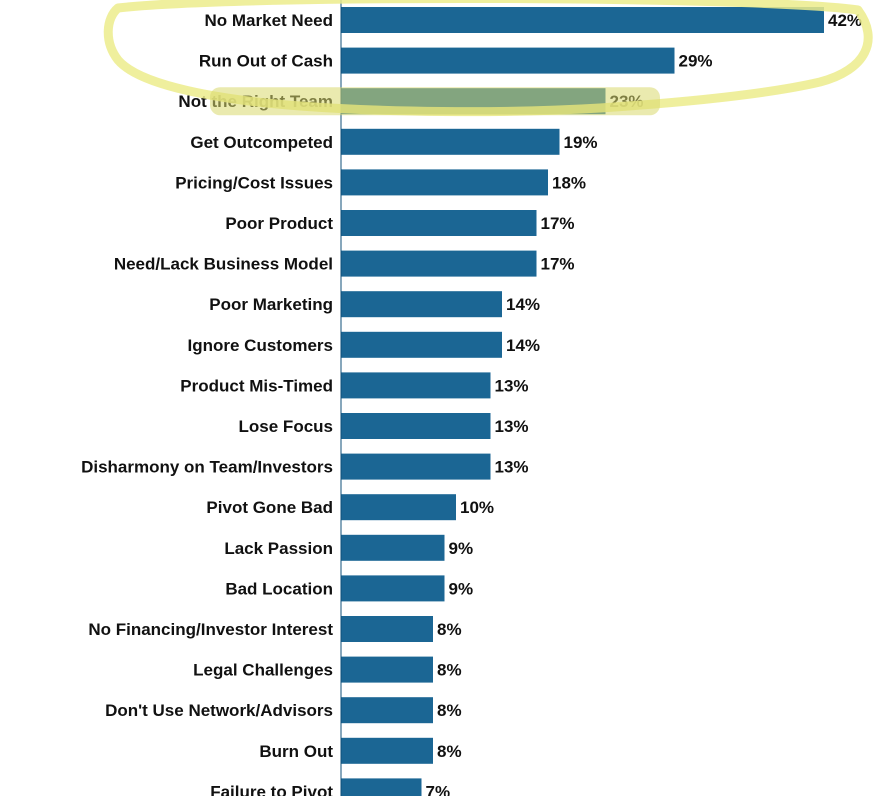  What do you see at coordinates (271, 789) in the screenshot?
I see `category-label: Failure to Pivot` at bounding box center [271, 789].